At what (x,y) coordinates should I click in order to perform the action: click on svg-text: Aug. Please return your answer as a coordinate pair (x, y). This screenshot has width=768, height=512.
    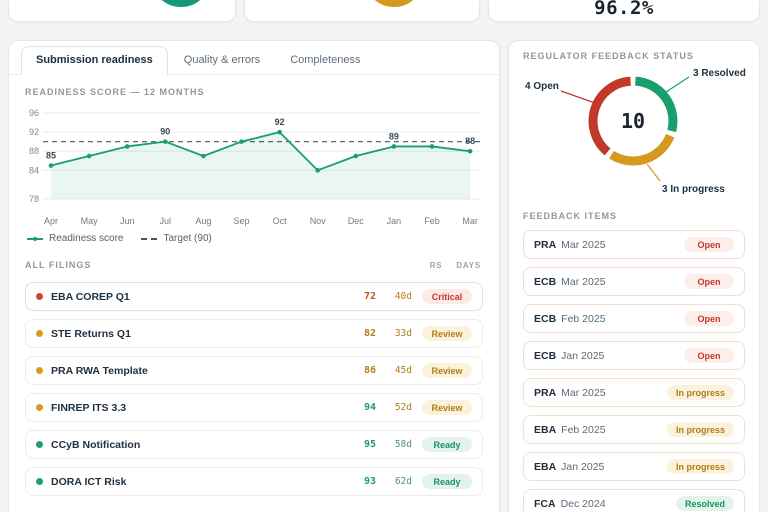
    Looking at the image, I should click on (203, 221).